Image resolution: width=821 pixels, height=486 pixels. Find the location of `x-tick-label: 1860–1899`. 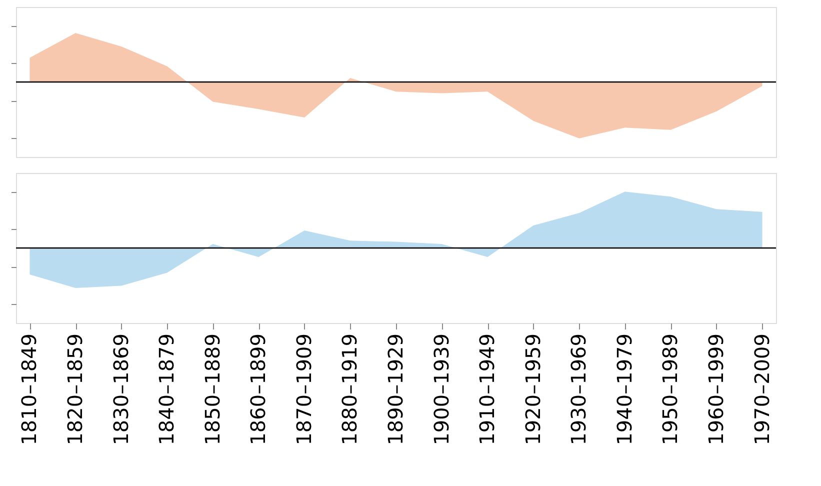

x-tick-label: 1860–1899 is located at coordinates (258, 390).